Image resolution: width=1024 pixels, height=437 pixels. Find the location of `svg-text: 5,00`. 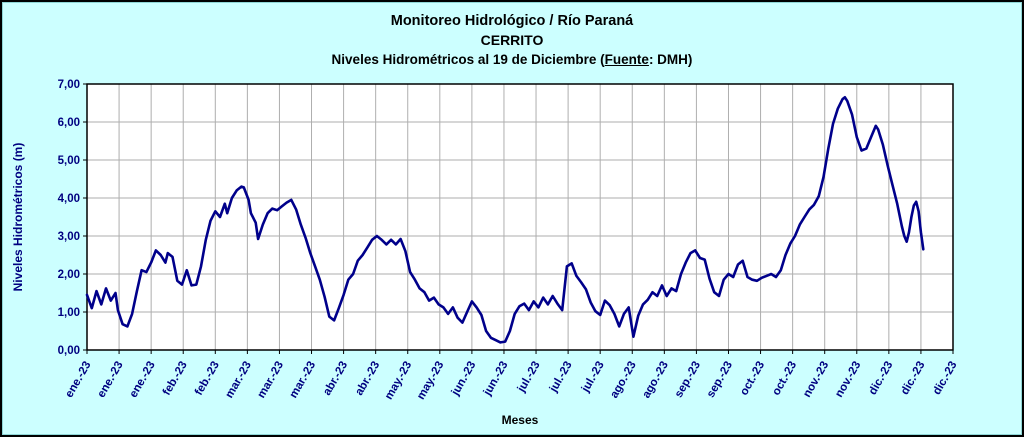

svg-text: 5,00 is located at coordinates (69, 161).